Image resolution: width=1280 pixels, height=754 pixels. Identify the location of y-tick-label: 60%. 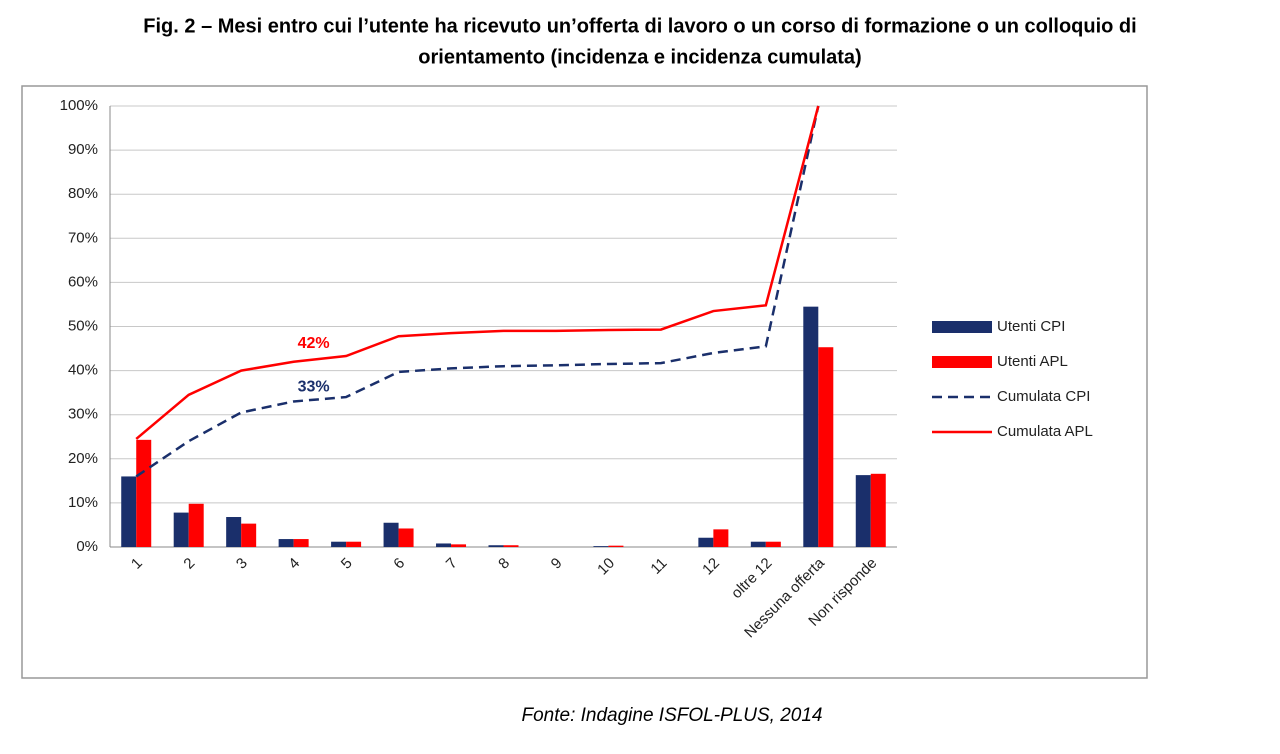
(83, 281).